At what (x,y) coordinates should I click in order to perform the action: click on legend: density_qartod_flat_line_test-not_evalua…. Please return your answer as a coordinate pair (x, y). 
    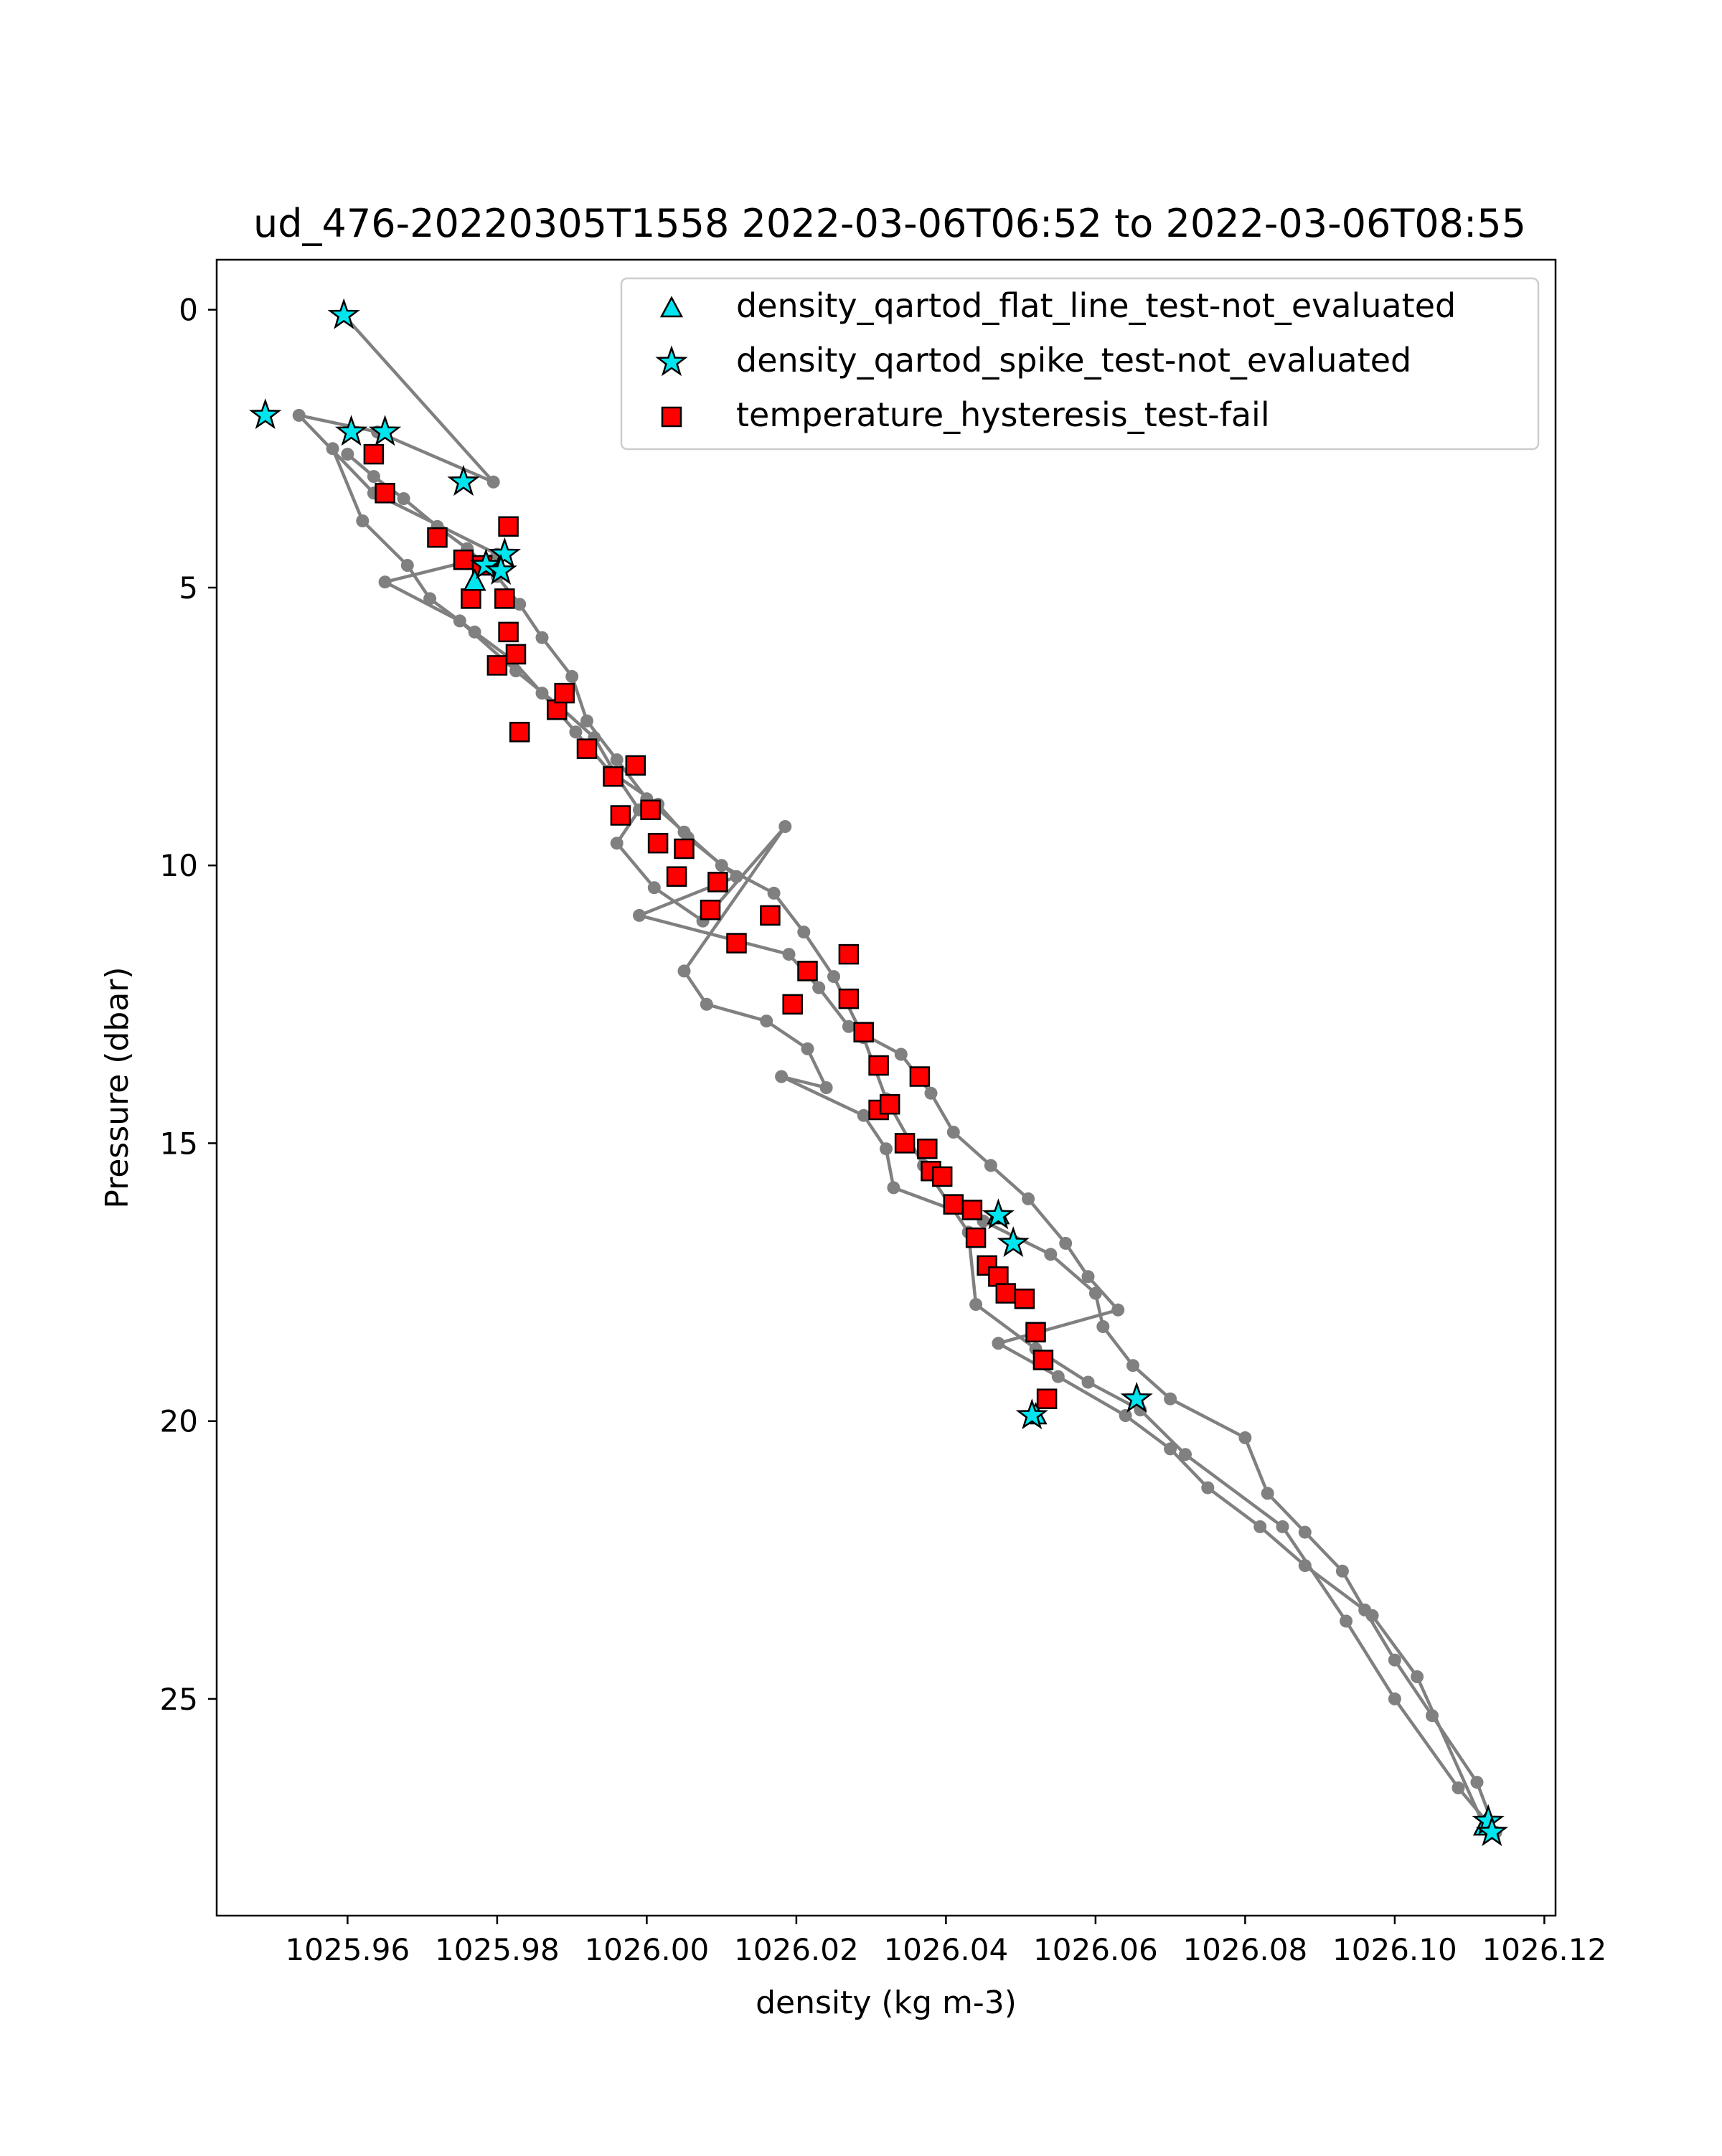
    Looking at the image, I should click on (1080, 364).